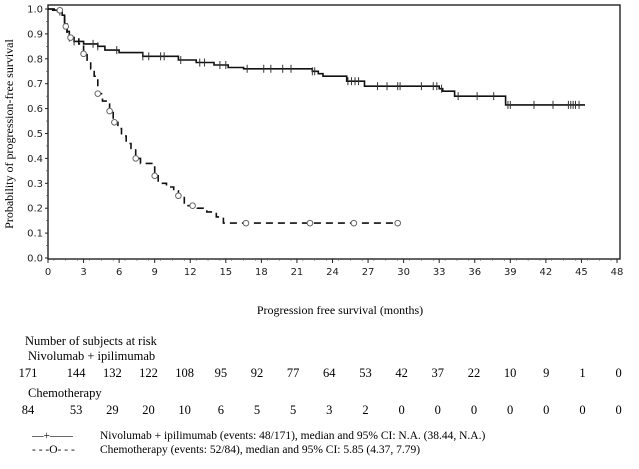 The width and height of the screenshot is (639, 469). Describe the element at coordinates (35, 10) in the screenshot. I see `y-tick-label: 1.0` at that location.